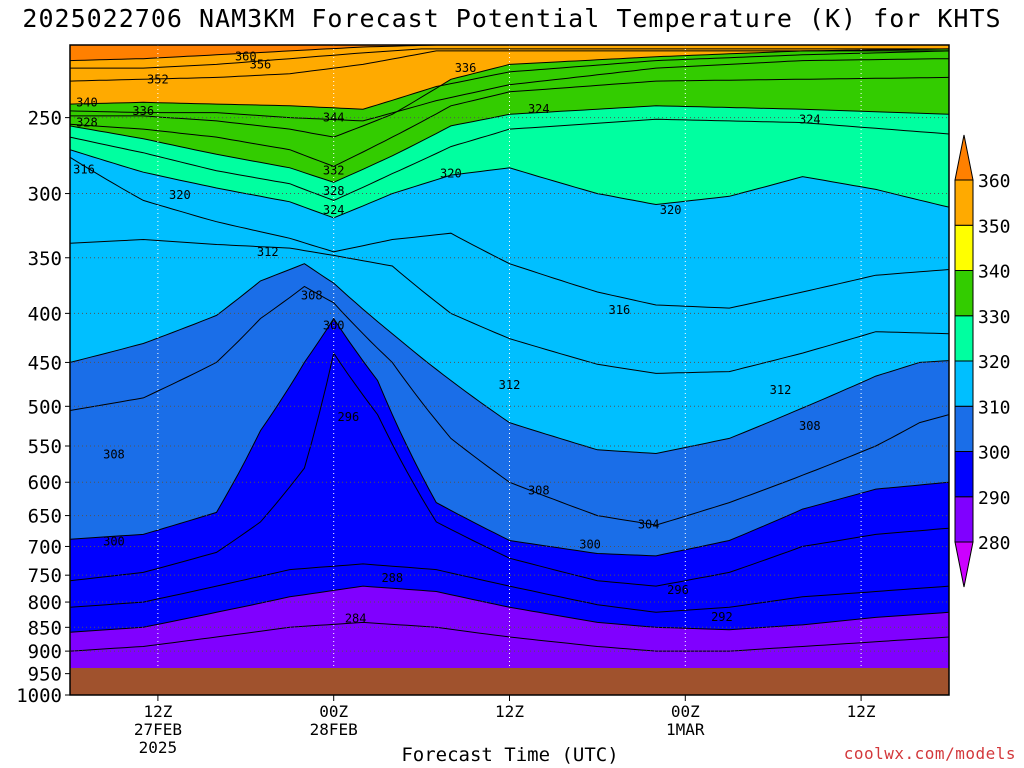 The image size is (1024, 768). Describe the element at coordinates (964, 564) in the screenshot. I see `colorbar-bottom-arrow` at that location.